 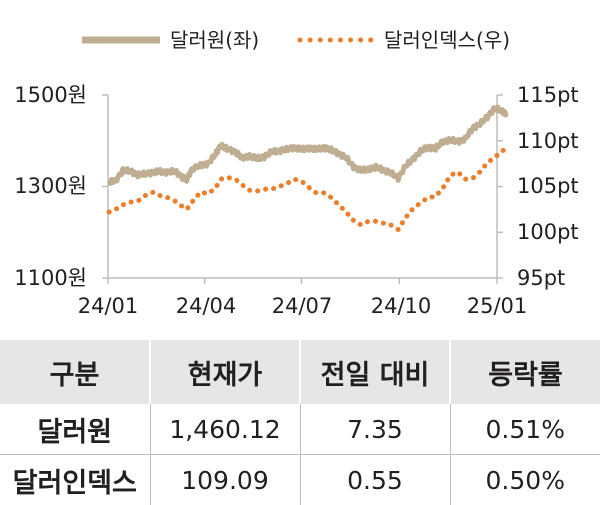 I want to click on dollar-won-line, so click(x=308, y=145).